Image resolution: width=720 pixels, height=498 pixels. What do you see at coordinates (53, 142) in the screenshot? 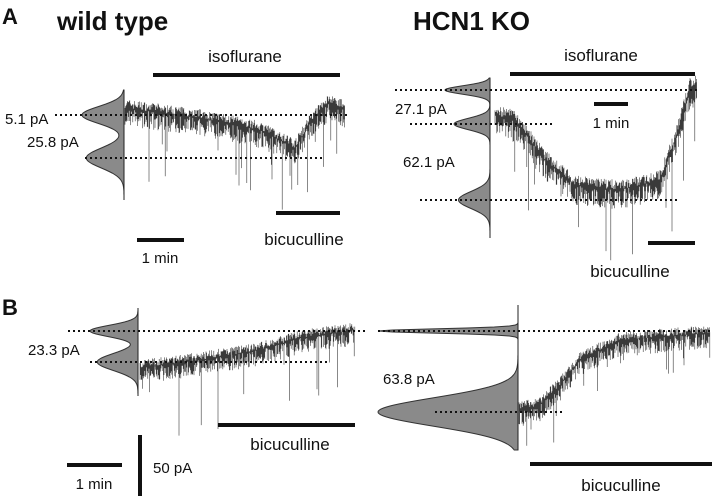
I see `amplitude-label: 25.8 pA` at bounding box center [53, 142].